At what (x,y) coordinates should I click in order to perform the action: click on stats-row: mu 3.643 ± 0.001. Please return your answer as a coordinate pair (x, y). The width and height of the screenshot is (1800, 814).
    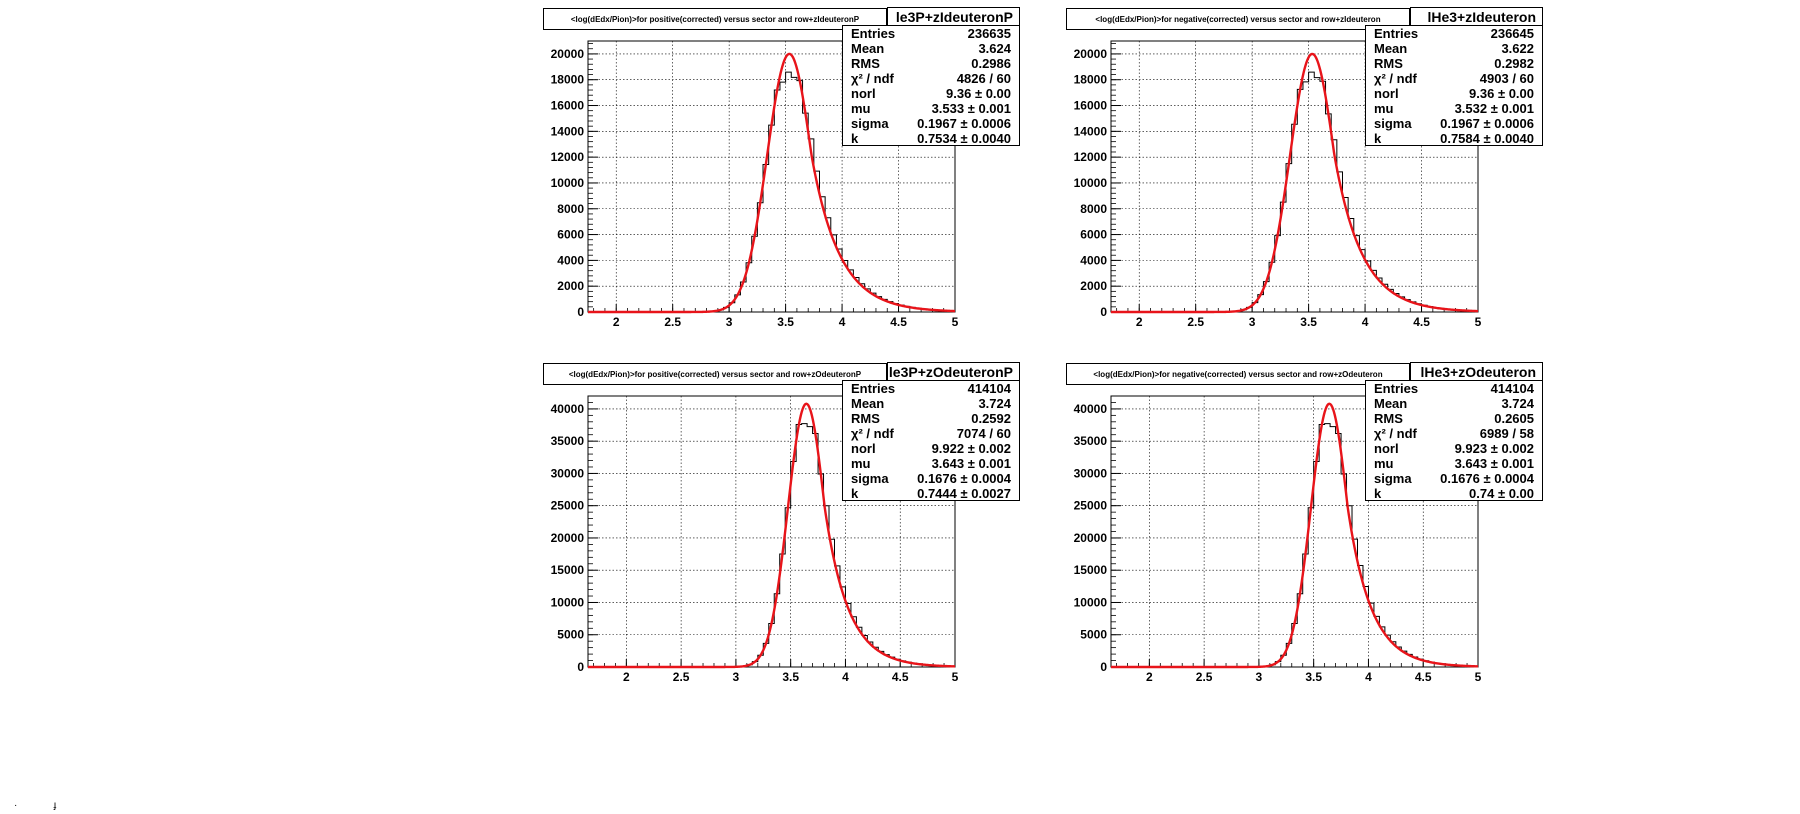
    Looking at the image, I should click on (1454, 463).